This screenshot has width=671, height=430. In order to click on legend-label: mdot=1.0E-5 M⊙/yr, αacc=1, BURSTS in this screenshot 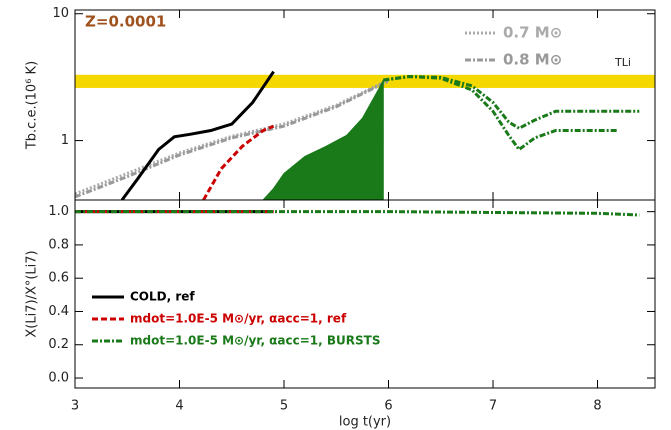, I will do `click(255, 341)`.